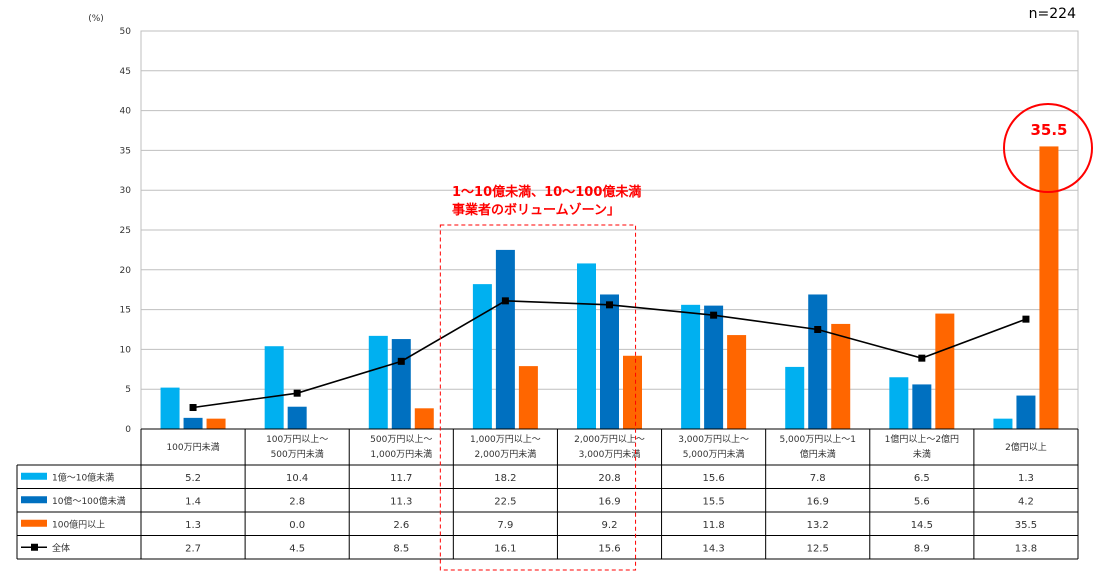 The width and height of the screenshot is (1104, 581). I want to click on table-cell-value: 5.2, so click(193, 478).